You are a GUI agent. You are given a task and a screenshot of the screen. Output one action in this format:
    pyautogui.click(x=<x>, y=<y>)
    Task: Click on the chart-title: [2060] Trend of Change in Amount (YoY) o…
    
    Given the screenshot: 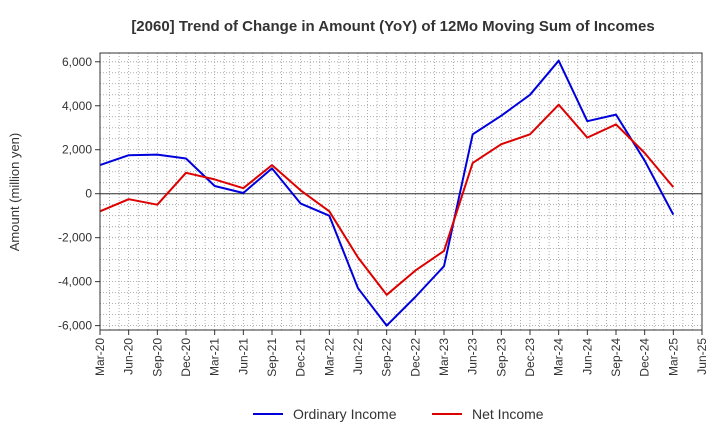 What is the action you would take?
    pyautogui.click(x=392, y=26)
    